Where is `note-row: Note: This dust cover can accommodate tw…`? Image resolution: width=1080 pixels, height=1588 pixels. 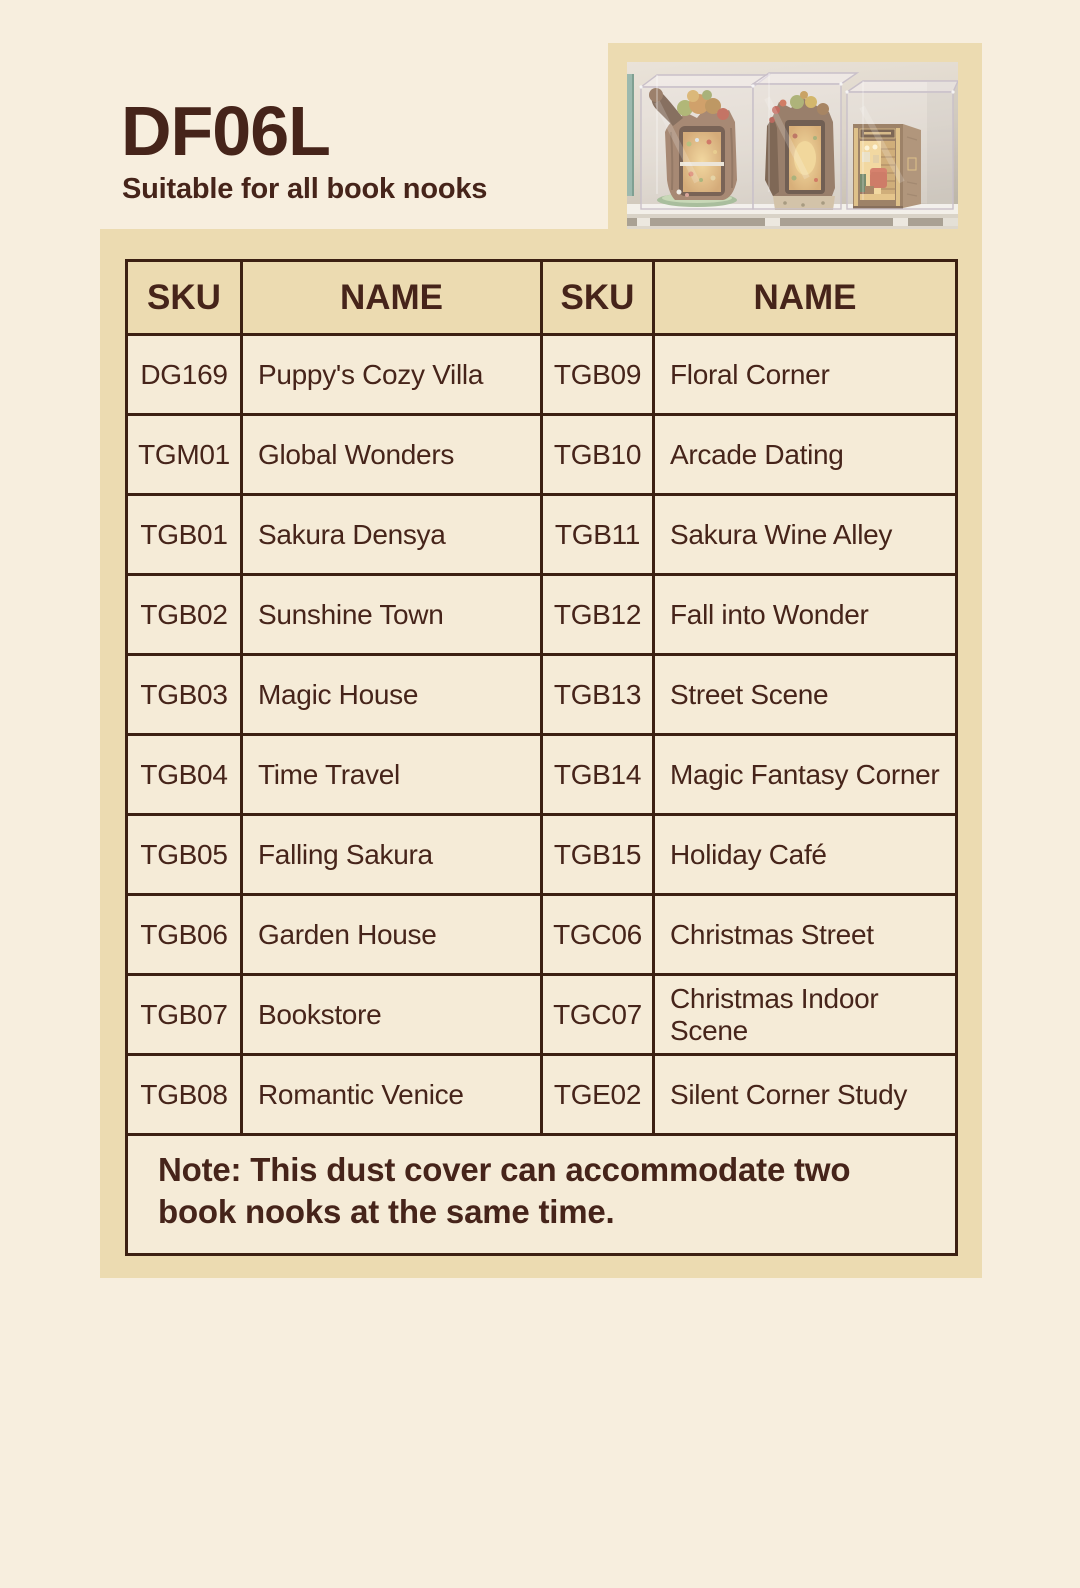 note-row: Note: This dust cover can accommodate tw… is located at coordinates (541, 1194).